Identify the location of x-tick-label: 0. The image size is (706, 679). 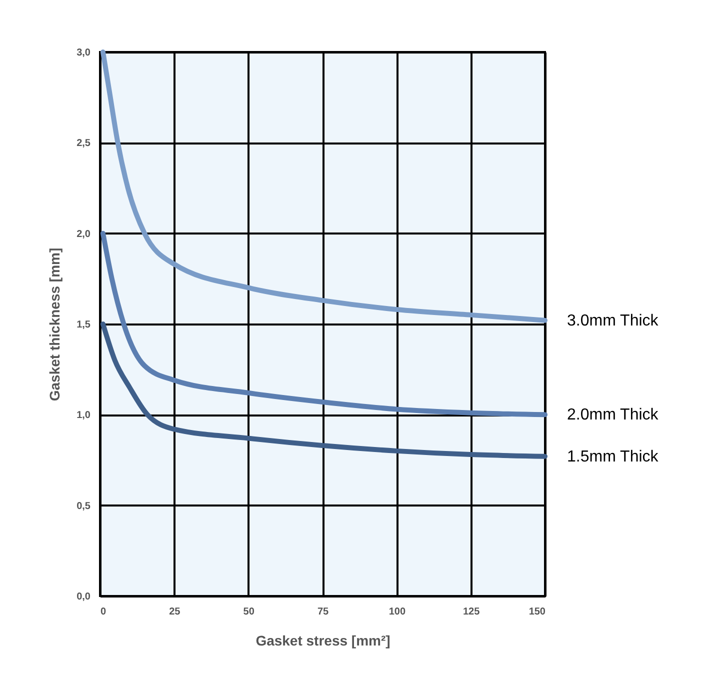
(103, 612).